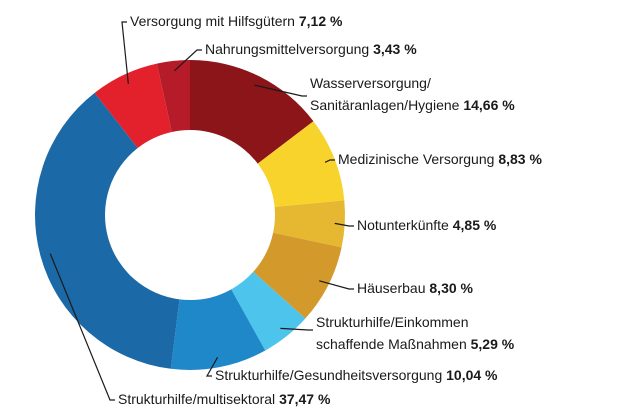  I want to click on value-label: 4,85 %, so click(475, 225).